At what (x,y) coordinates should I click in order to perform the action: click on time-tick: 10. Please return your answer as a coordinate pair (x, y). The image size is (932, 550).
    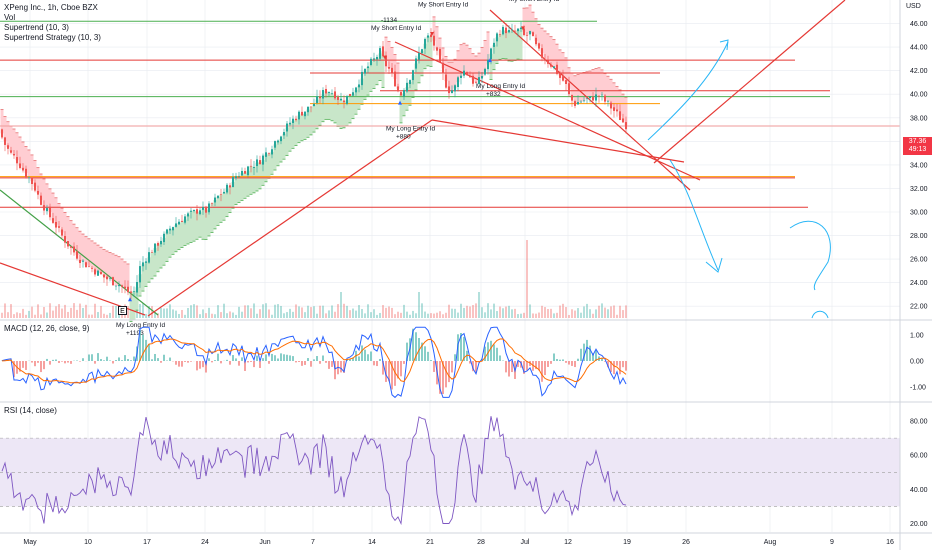
    Looking at the image, I should click on (88, 542).